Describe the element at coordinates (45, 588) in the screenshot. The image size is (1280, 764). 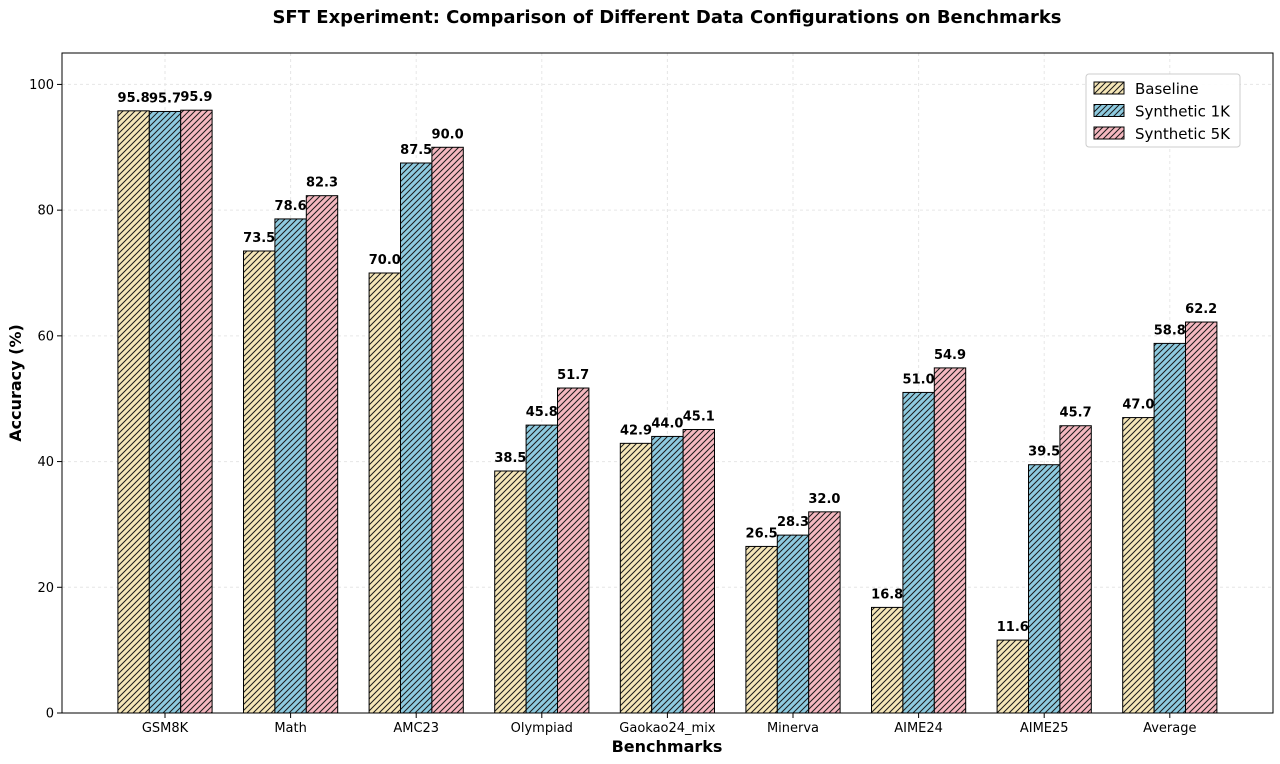
I see `y-tick-label: 20` at that location.